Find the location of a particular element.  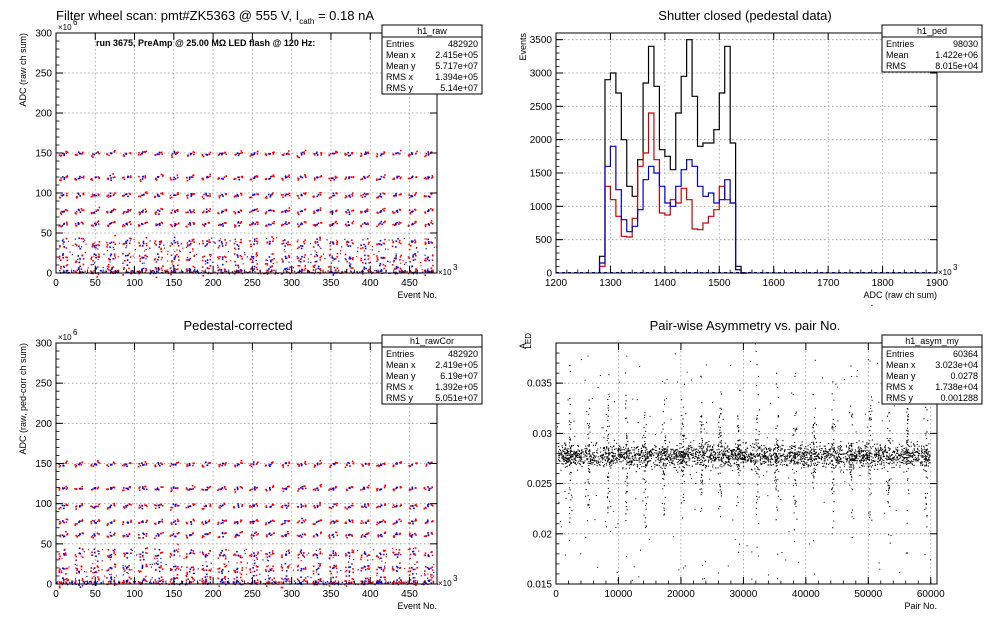

y-exponent-power: 6 is located at coordinates (75, 22).